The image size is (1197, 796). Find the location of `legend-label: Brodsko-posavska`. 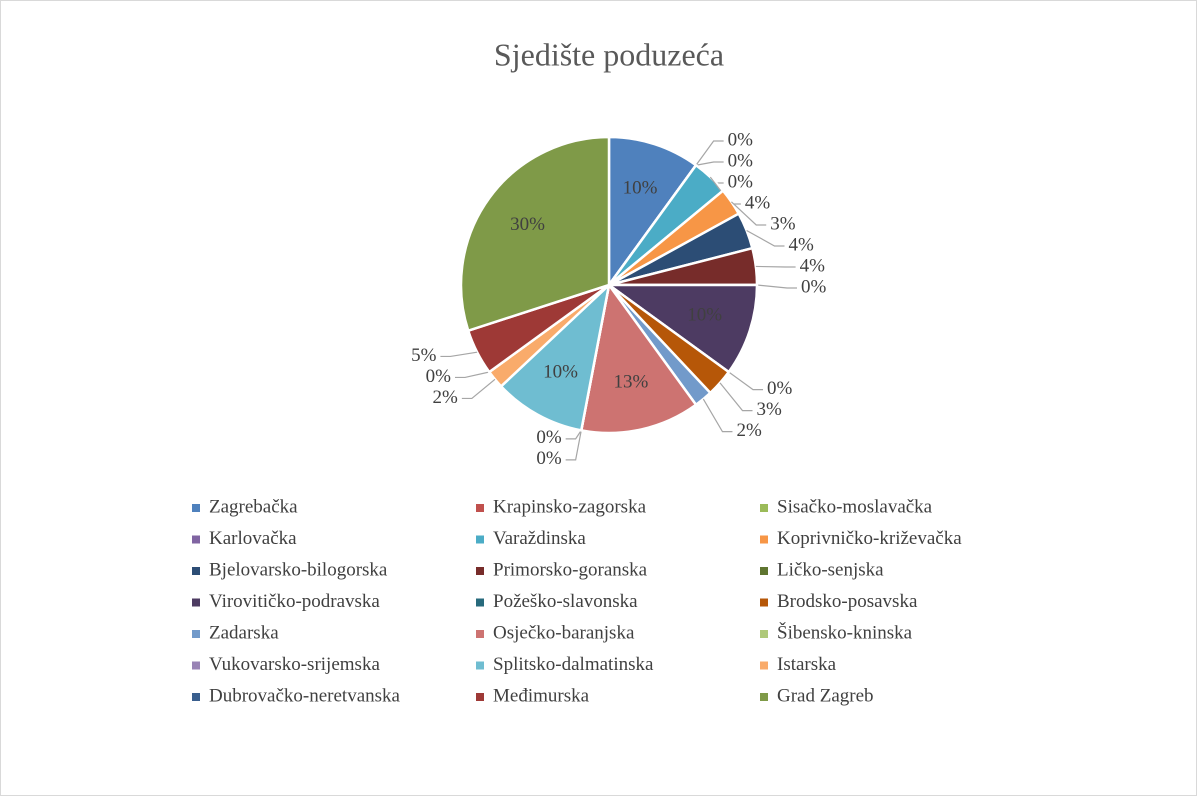

legend-label: Brodsko-posavska is located at coordinates (847, 601).